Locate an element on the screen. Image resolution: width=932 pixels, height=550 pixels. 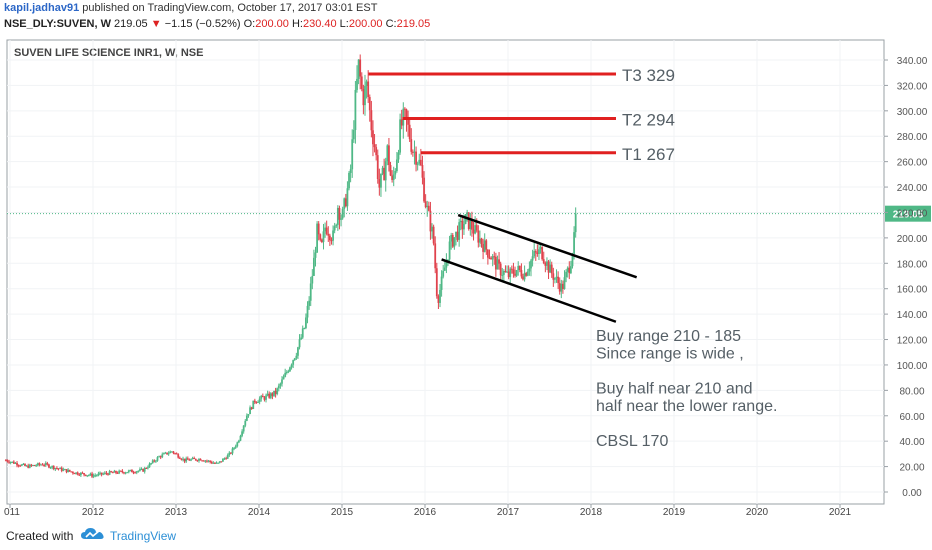
chart-title: SUVEN LIFE SCIENCE INR1, W, NSE is located at coordinates (108, 53).